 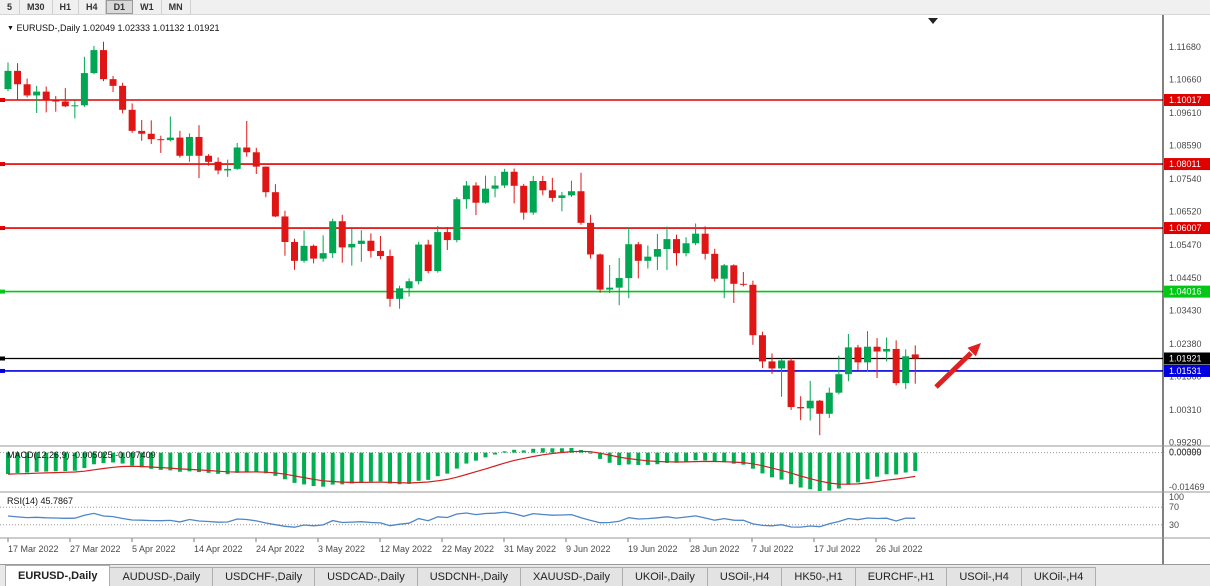 What do you see at coordinates (218, 549) in the screenshot?
I see `date-axis-label: 14 Apr 2022` at bounding box center [218, 549].